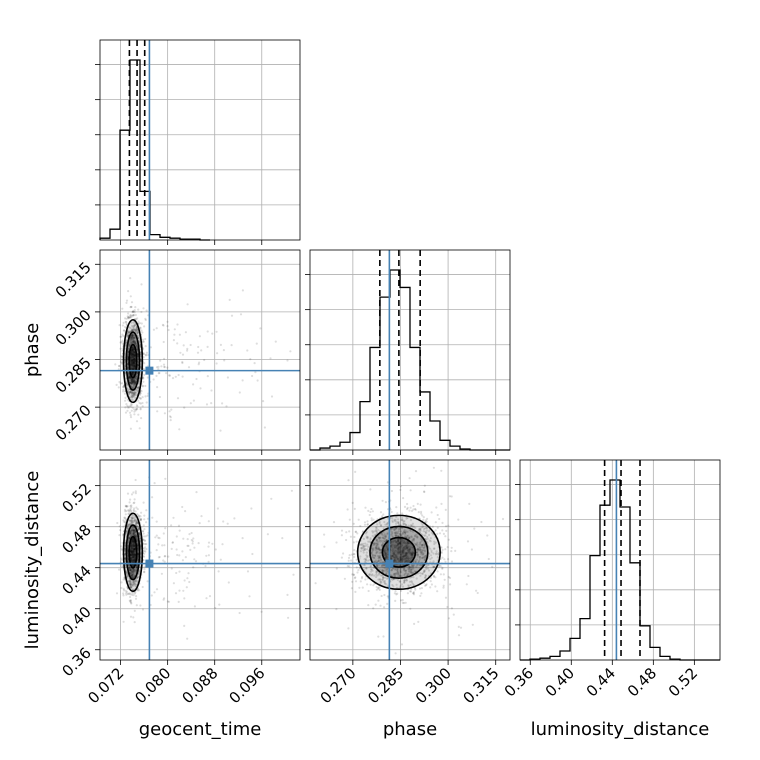 The width and height of the screenshot is (760, 760). What do you see at coordinates (611, 579) in the screenshot?
I see `panel-2-2: 0.36 0.40 0.44 0.48 0.52` at bounding box center [611, 579].